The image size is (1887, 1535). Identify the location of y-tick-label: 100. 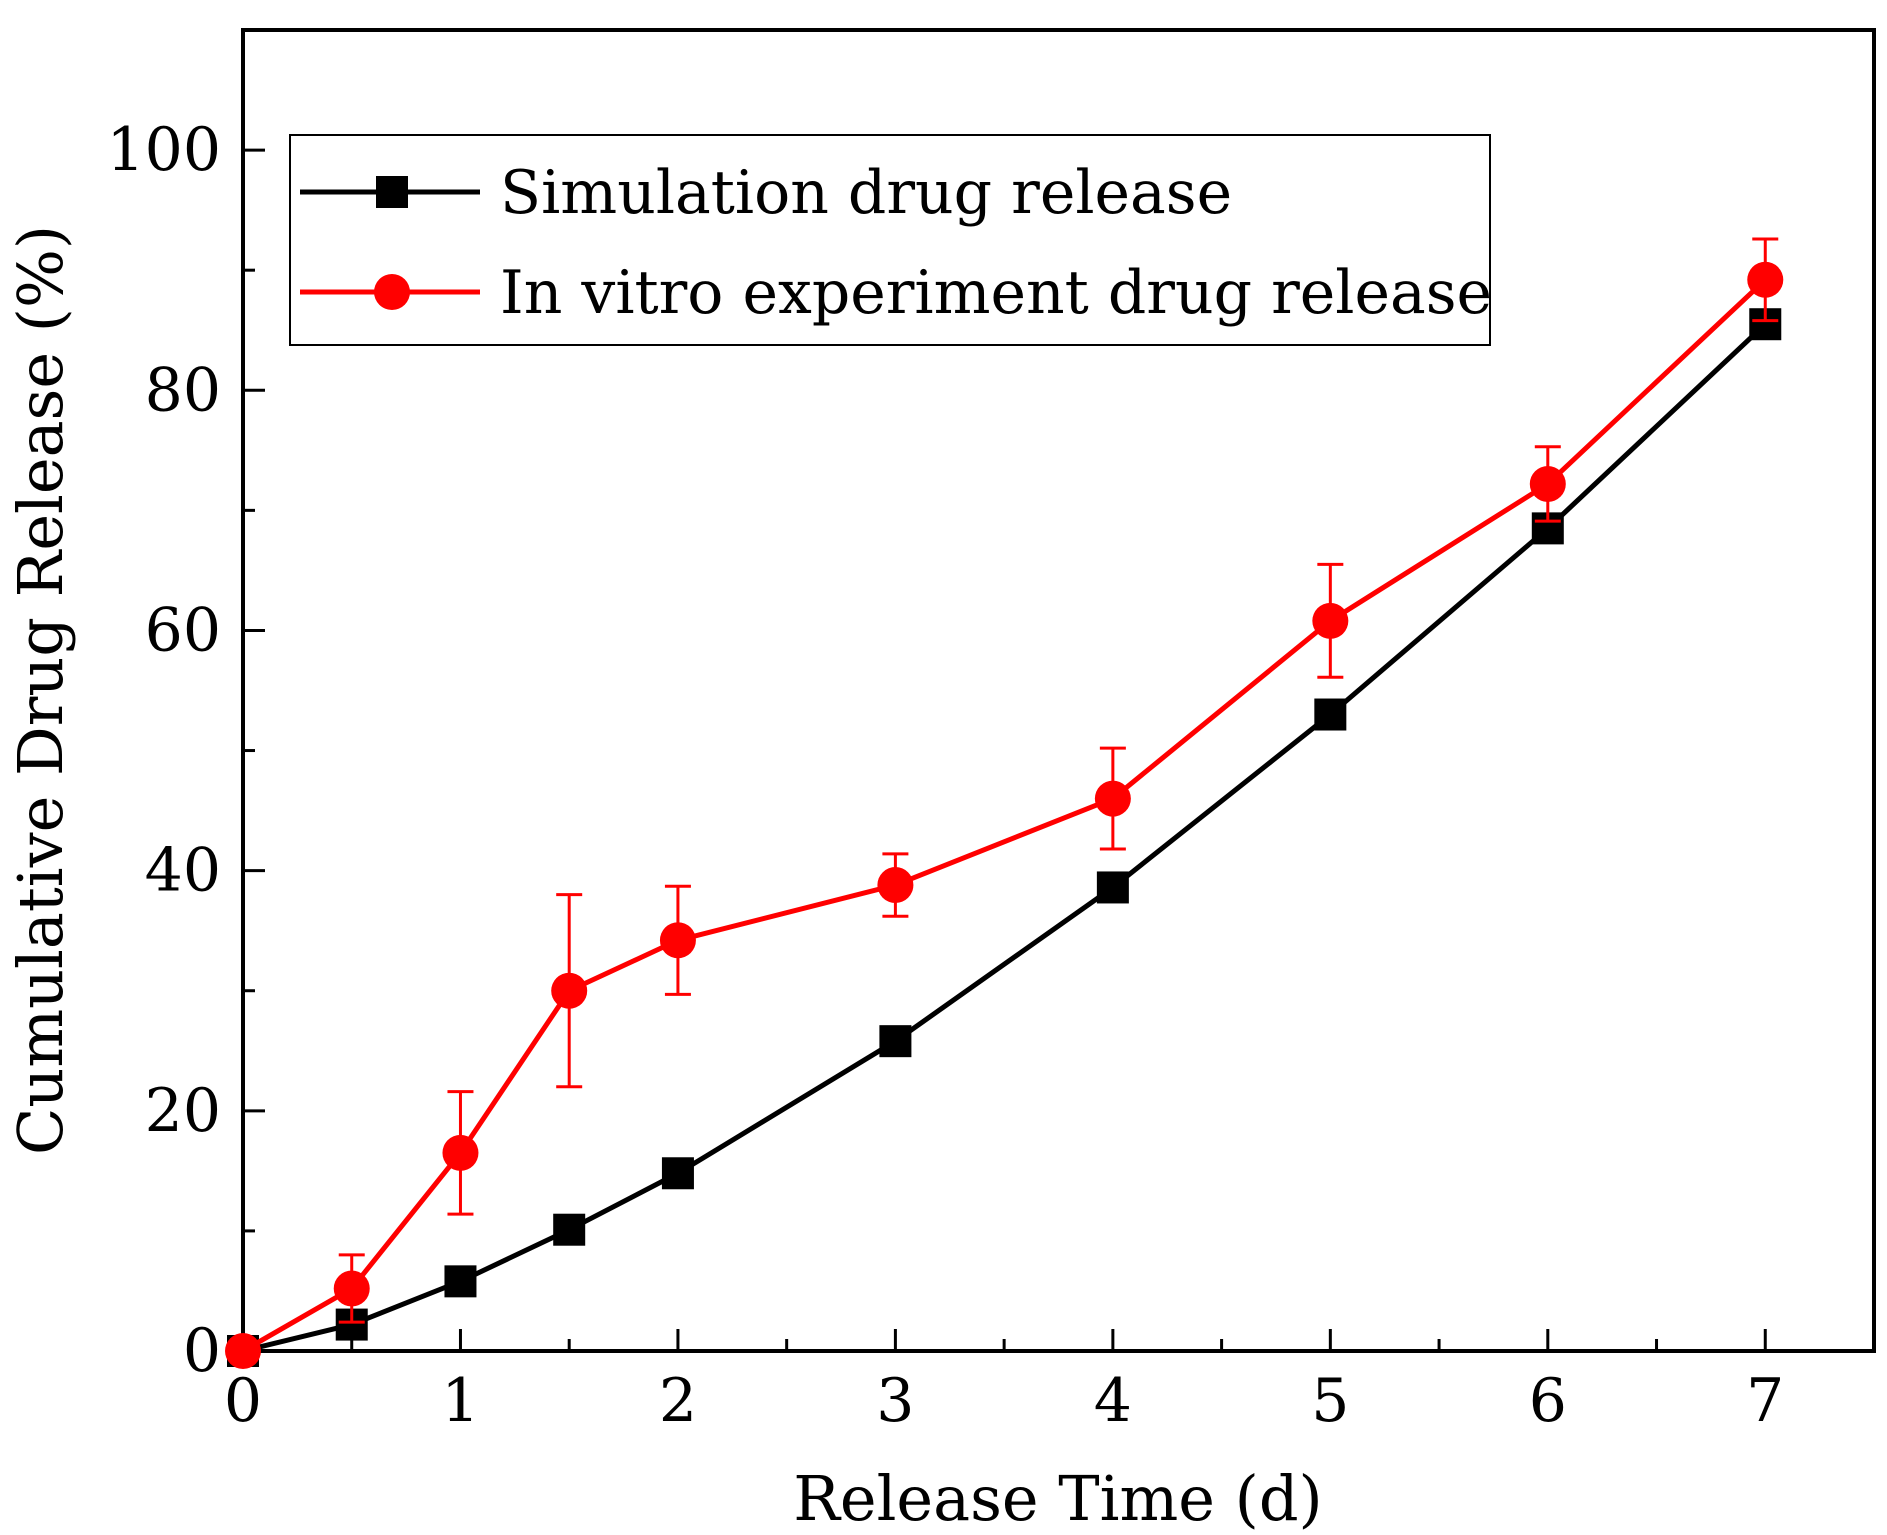
(163, 150).